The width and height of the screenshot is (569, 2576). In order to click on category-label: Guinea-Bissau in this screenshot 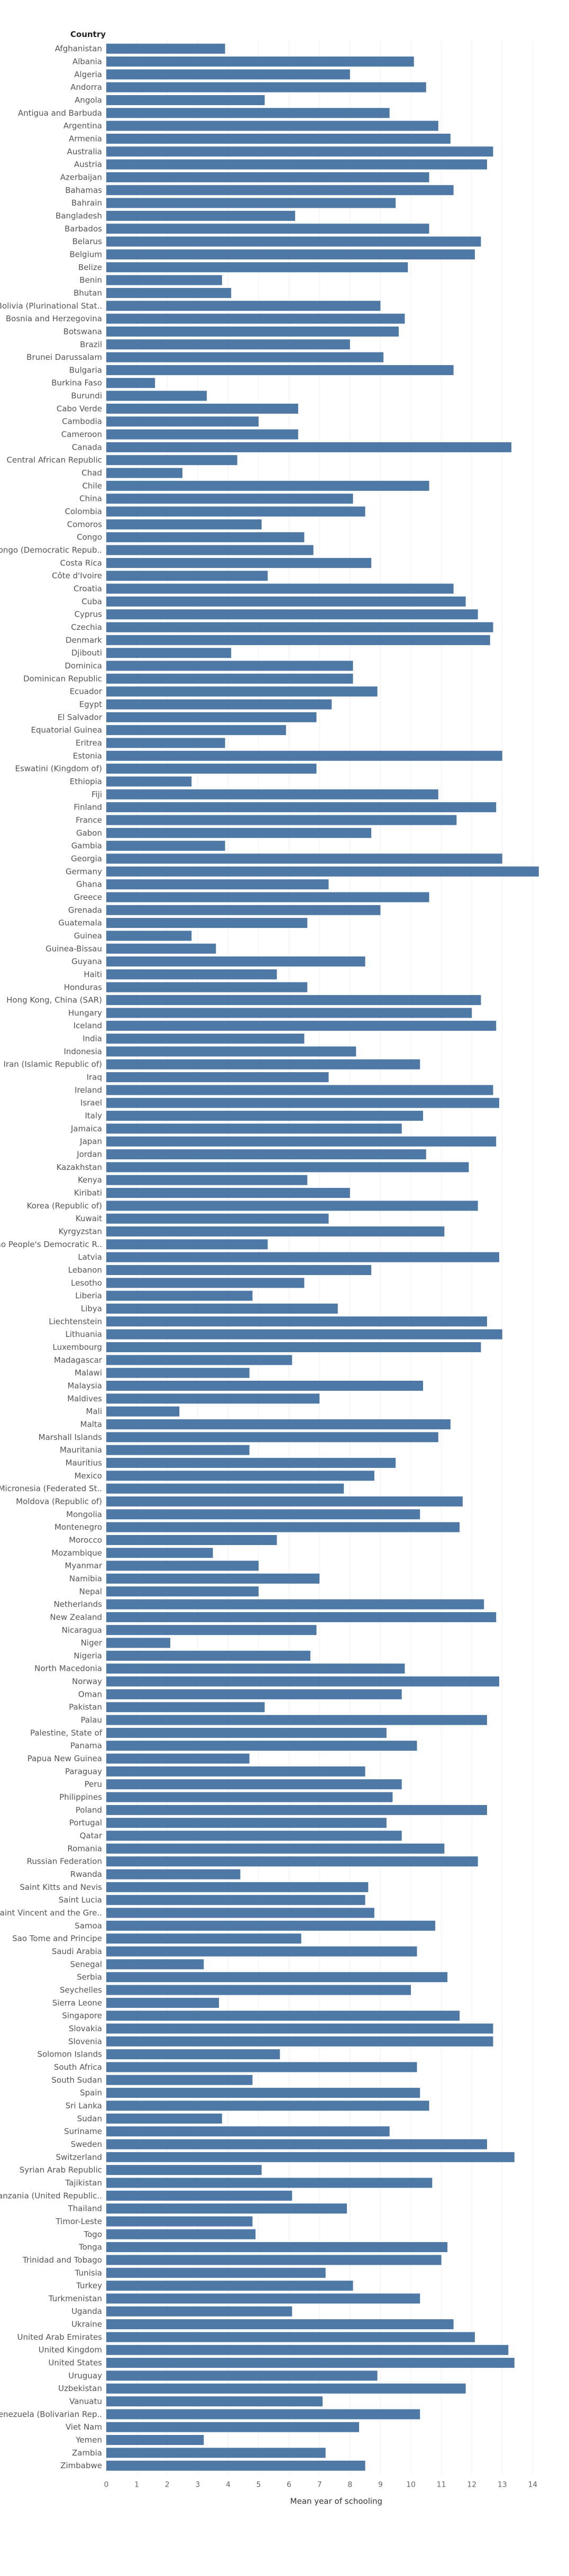, I will do `click(73, 949)`.